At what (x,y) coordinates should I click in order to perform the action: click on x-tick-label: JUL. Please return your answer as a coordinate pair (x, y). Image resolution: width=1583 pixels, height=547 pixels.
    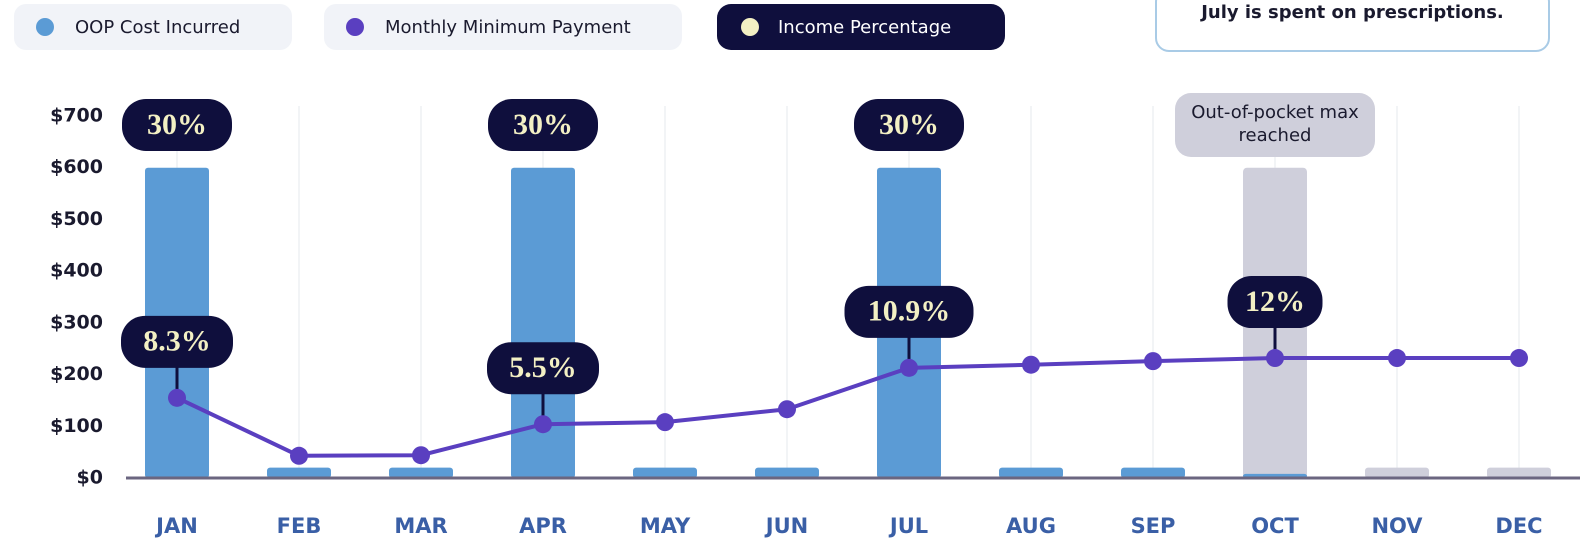
    Looking at the image, I should click on (908, 526).